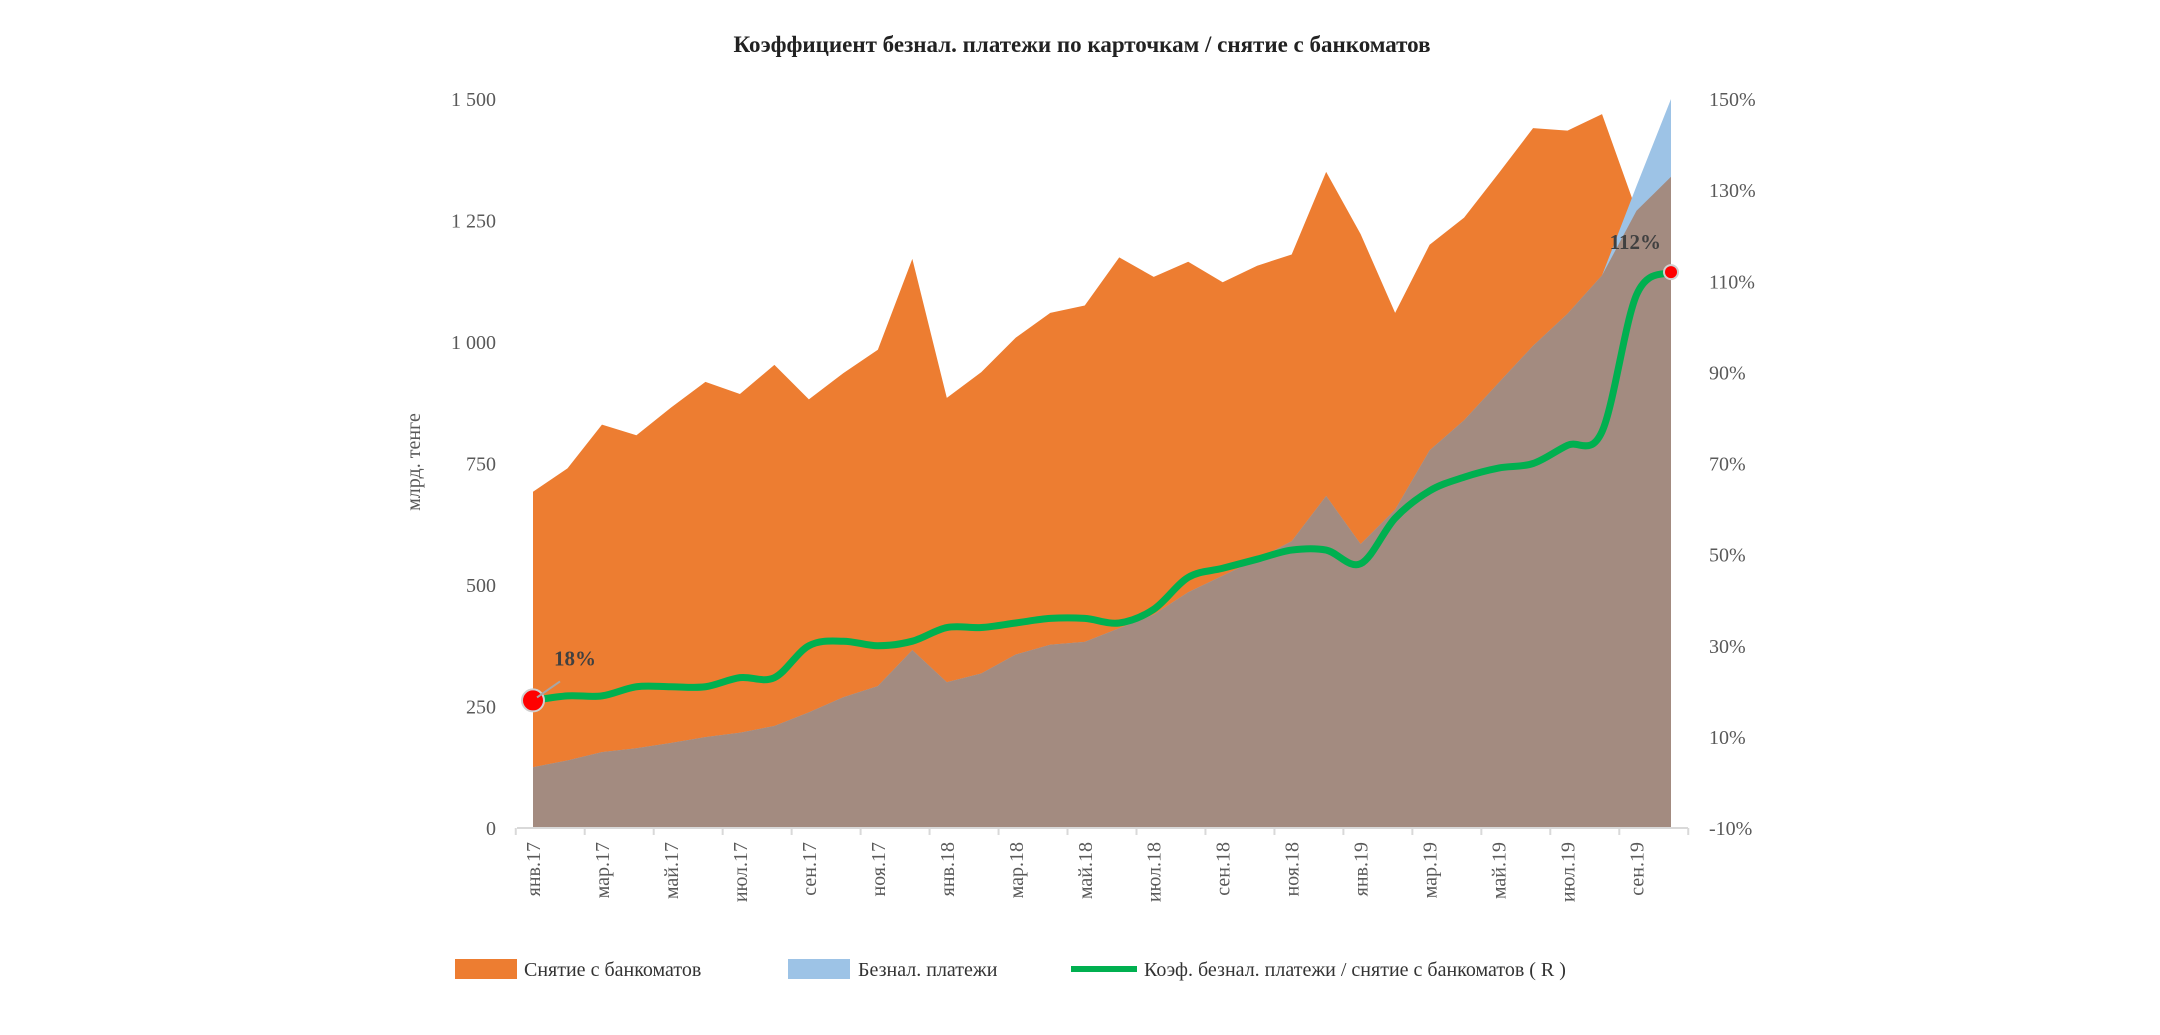 The height and width of the screenshot is (1035, 2160). I want to click on x-tick-label: июл.18, so click(1155, 872).